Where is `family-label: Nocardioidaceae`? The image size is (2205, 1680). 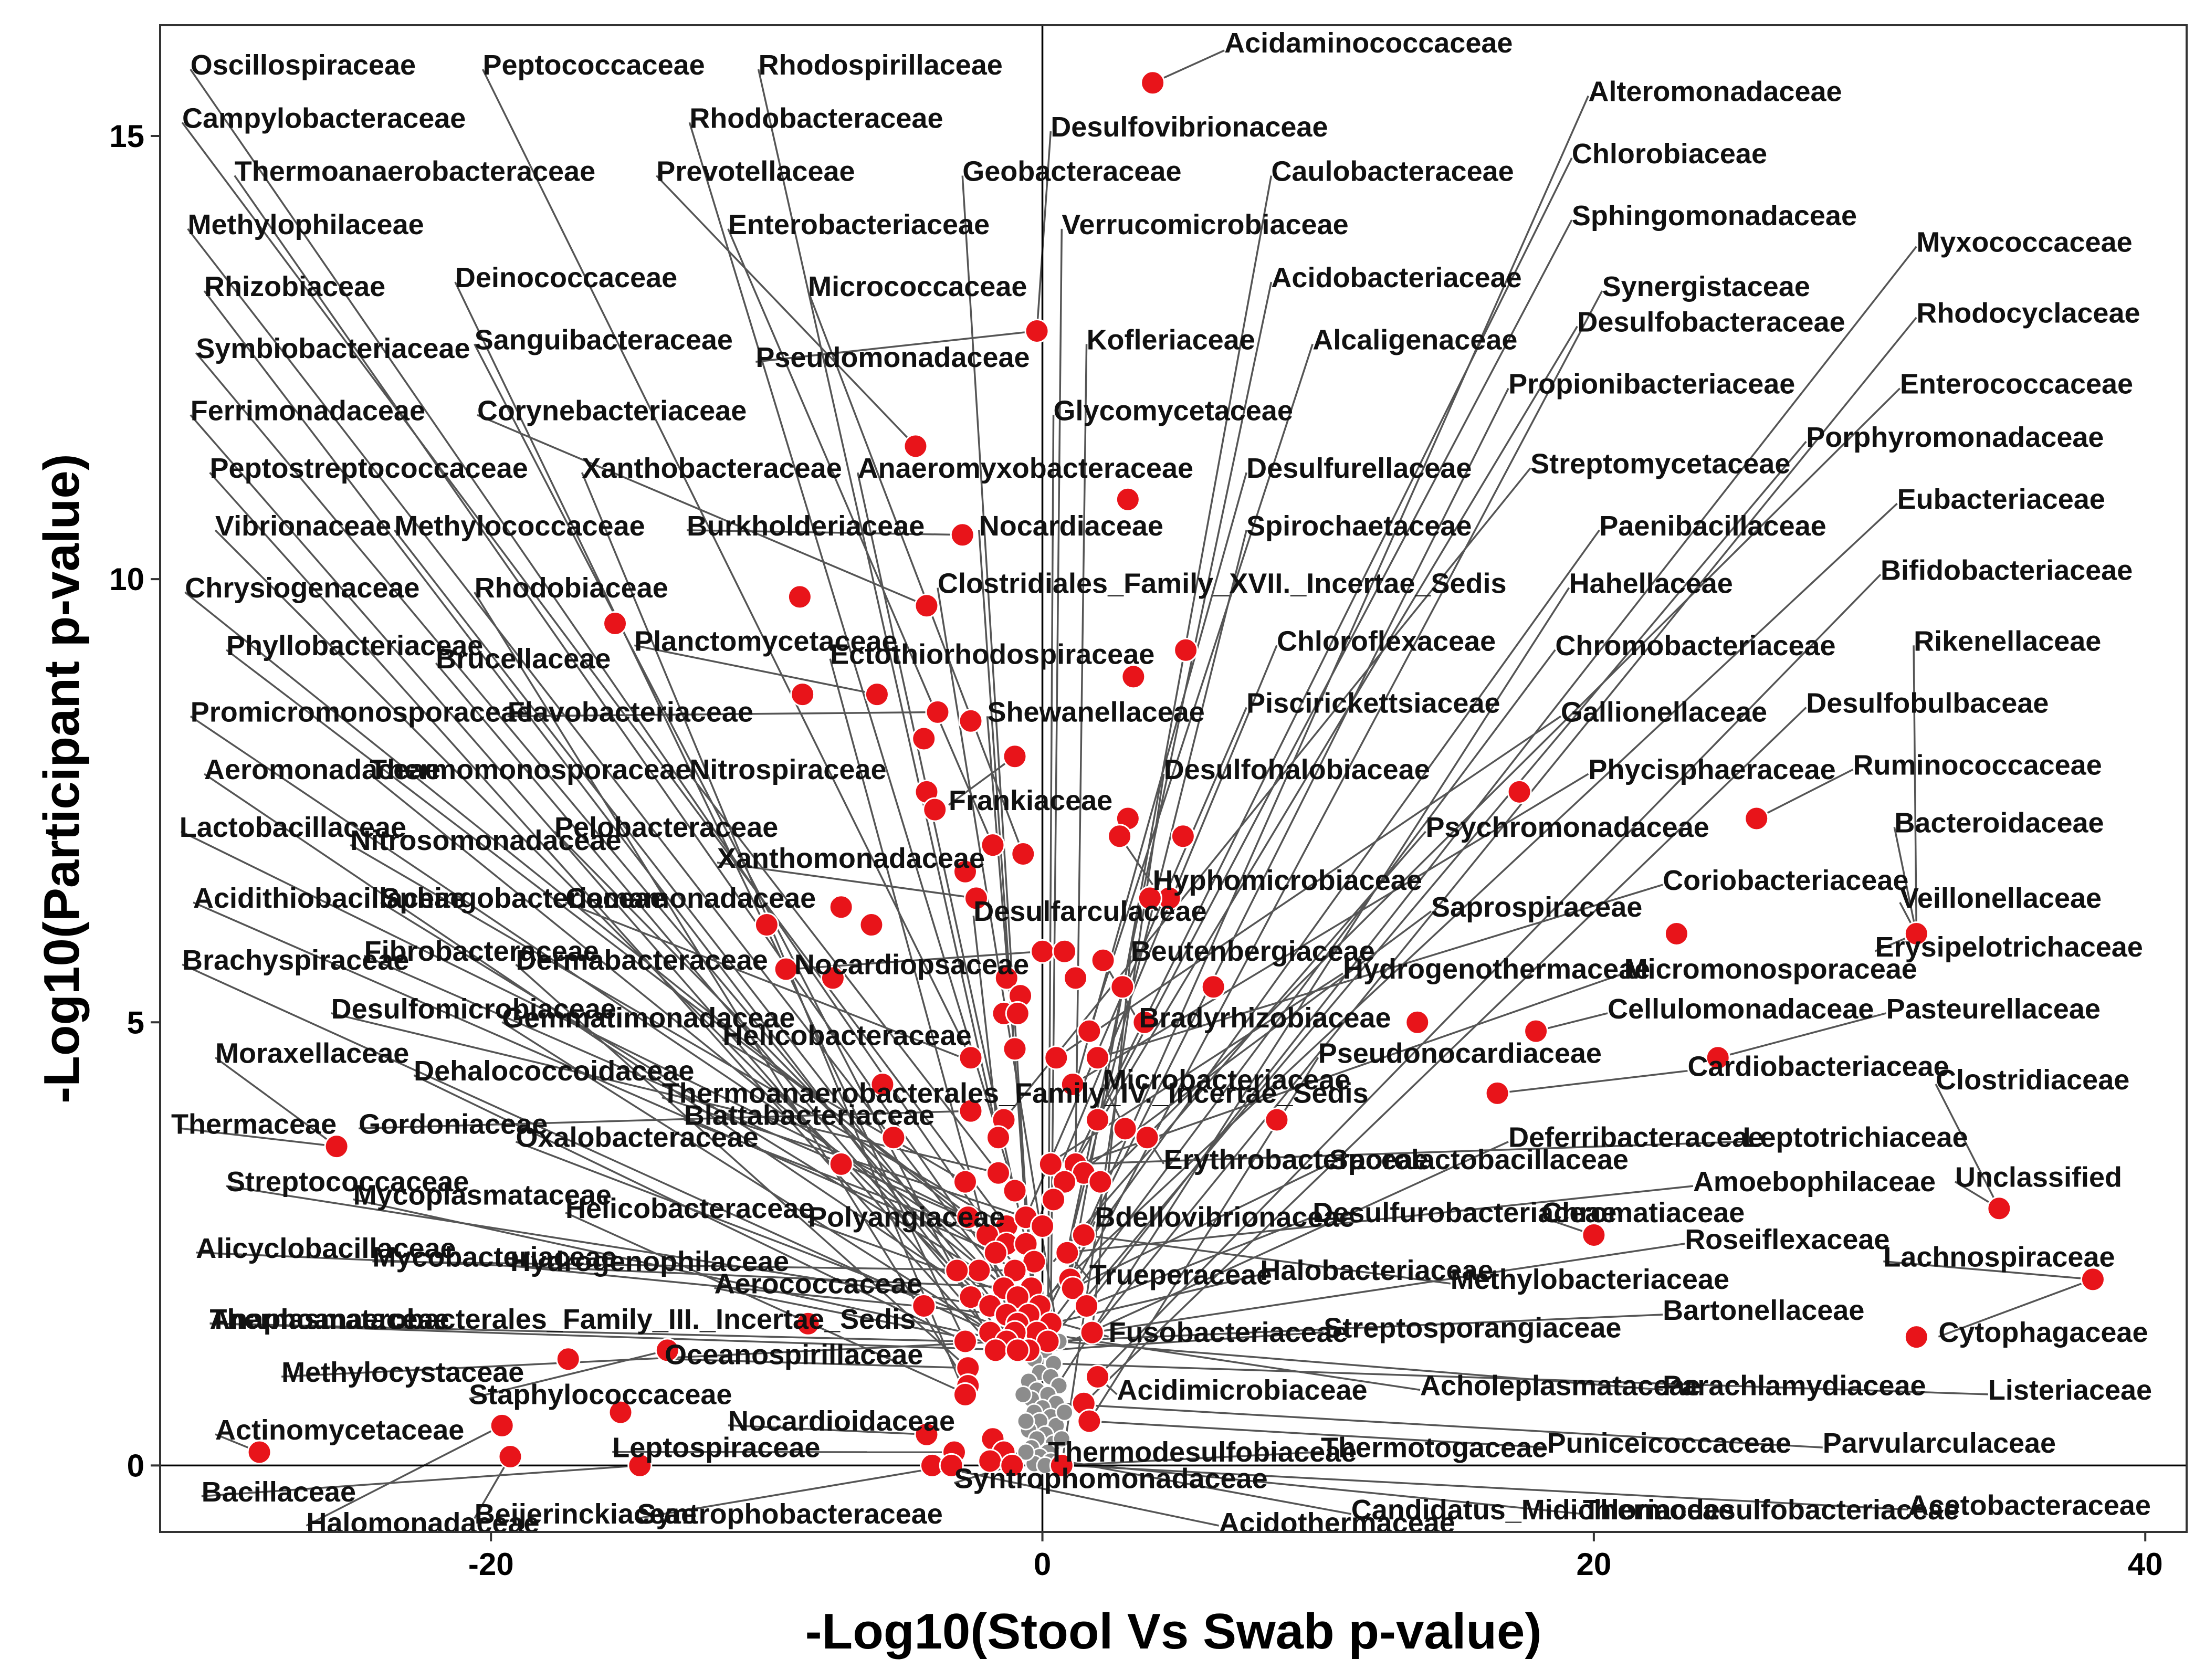 family-label: Nocardioidaceae is located at coordinates (841, 1421).